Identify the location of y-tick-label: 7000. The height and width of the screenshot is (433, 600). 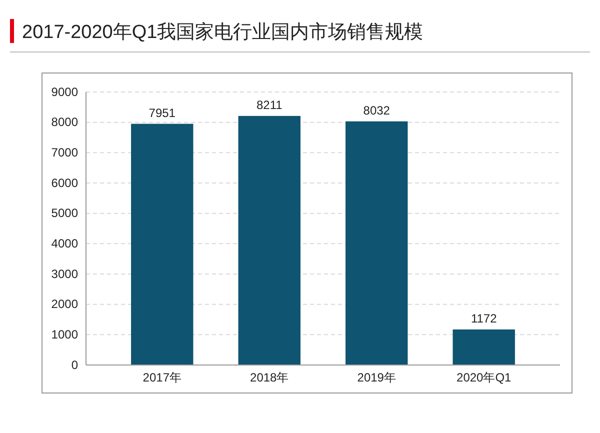
(64, 153).